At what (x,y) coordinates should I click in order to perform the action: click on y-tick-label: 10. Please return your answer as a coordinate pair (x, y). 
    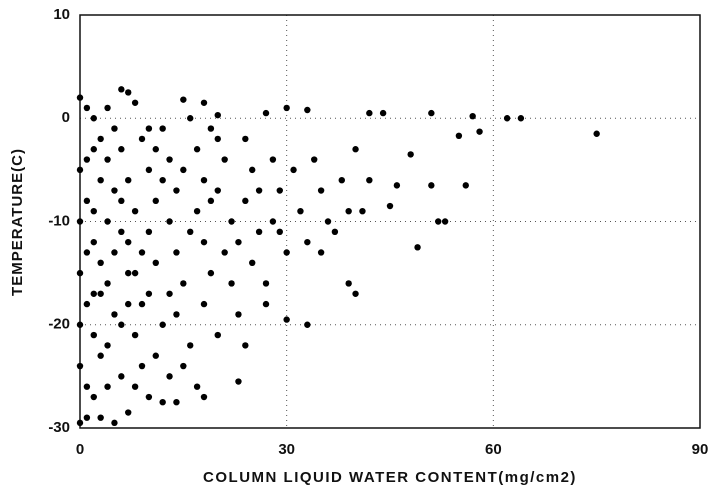
    Looking at the image, I should click on (61, 14).